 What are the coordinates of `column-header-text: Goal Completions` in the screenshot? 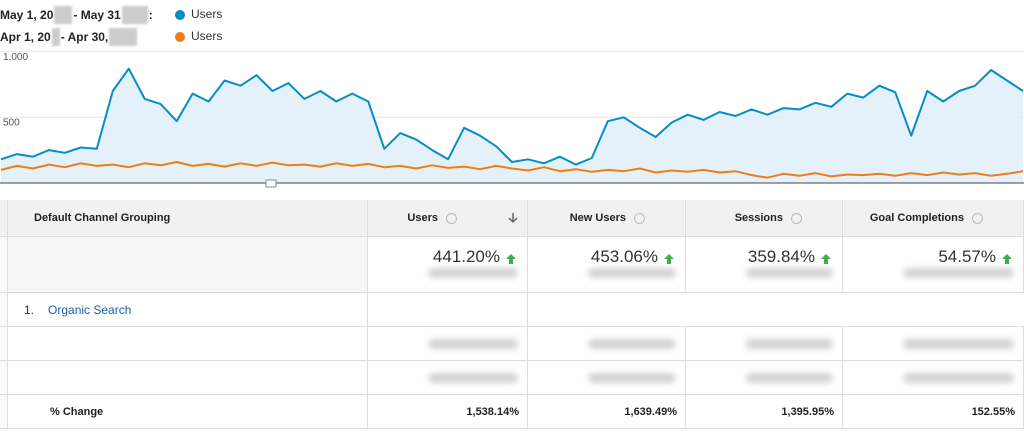 It's located at (916, 218).